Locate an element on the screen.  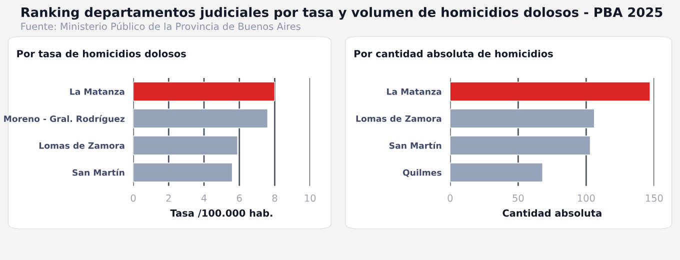
x-tick-label: 50 is located at coordinates (518, 198).